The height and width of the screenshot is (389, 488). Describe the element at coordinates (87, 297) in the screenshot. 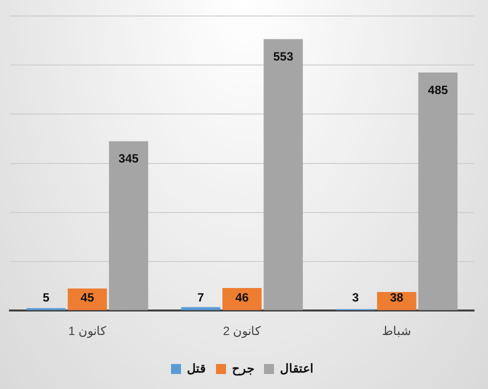

I see `data-label: 45` at that location.